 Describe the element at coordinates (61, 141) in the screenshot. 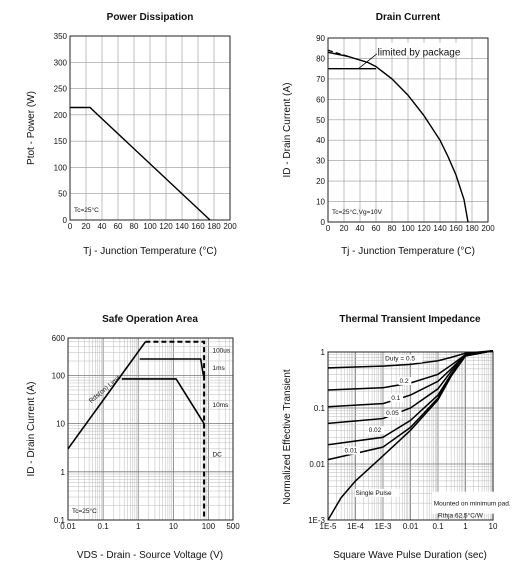

I see `y-tick-label: 150` at that location.